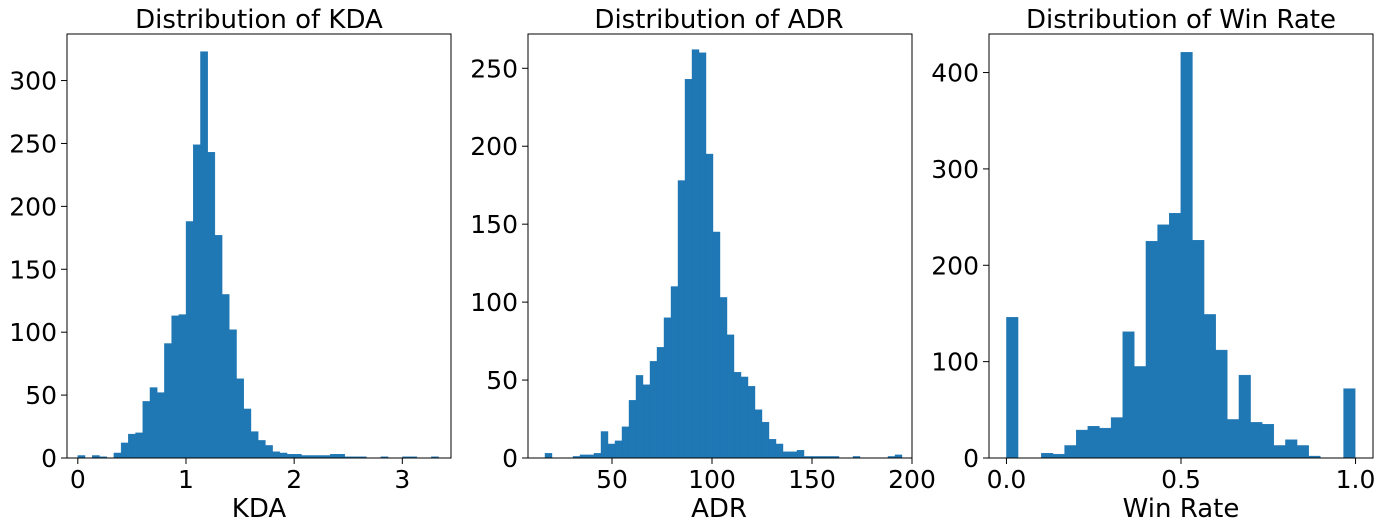 This screenshot has height=529, width=1386. I want to click on adr-chart-title: Distribution of ADR, so click(718, 20).